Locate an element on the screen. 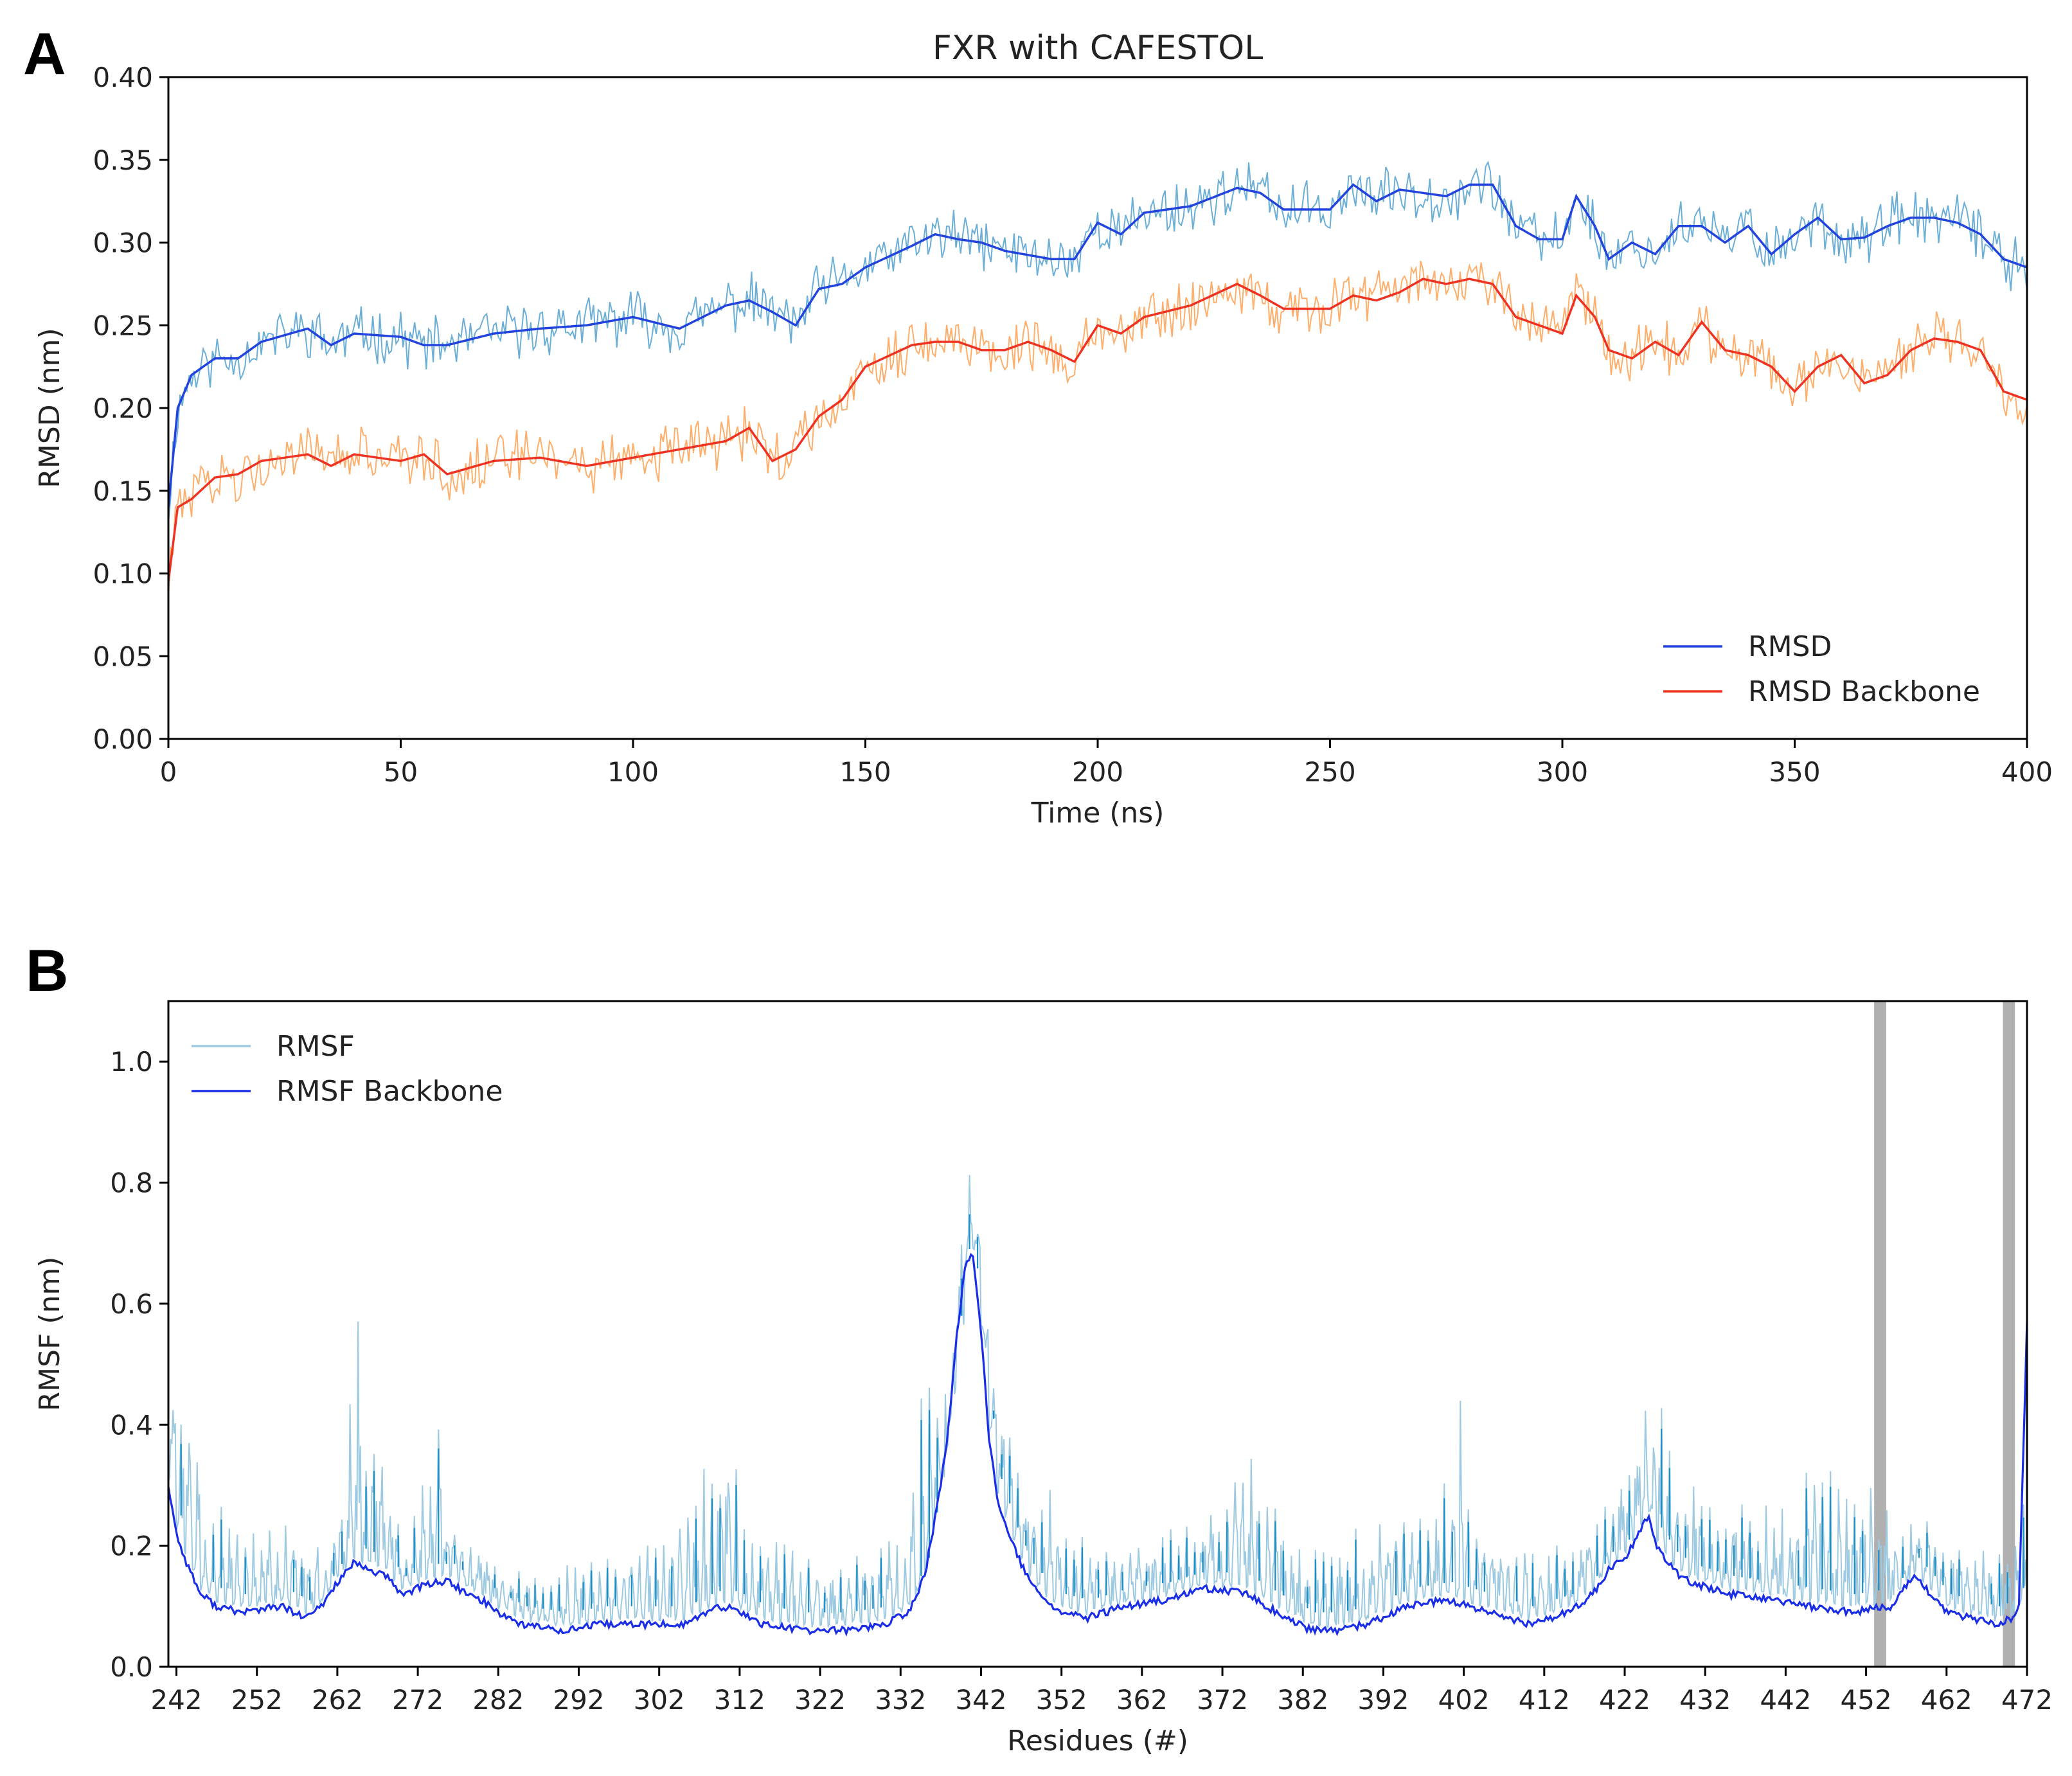 The width and height of the screenshot is (2072, 1776). rmsd-xtick-label: 200 is located at coordinates (1097, 772).